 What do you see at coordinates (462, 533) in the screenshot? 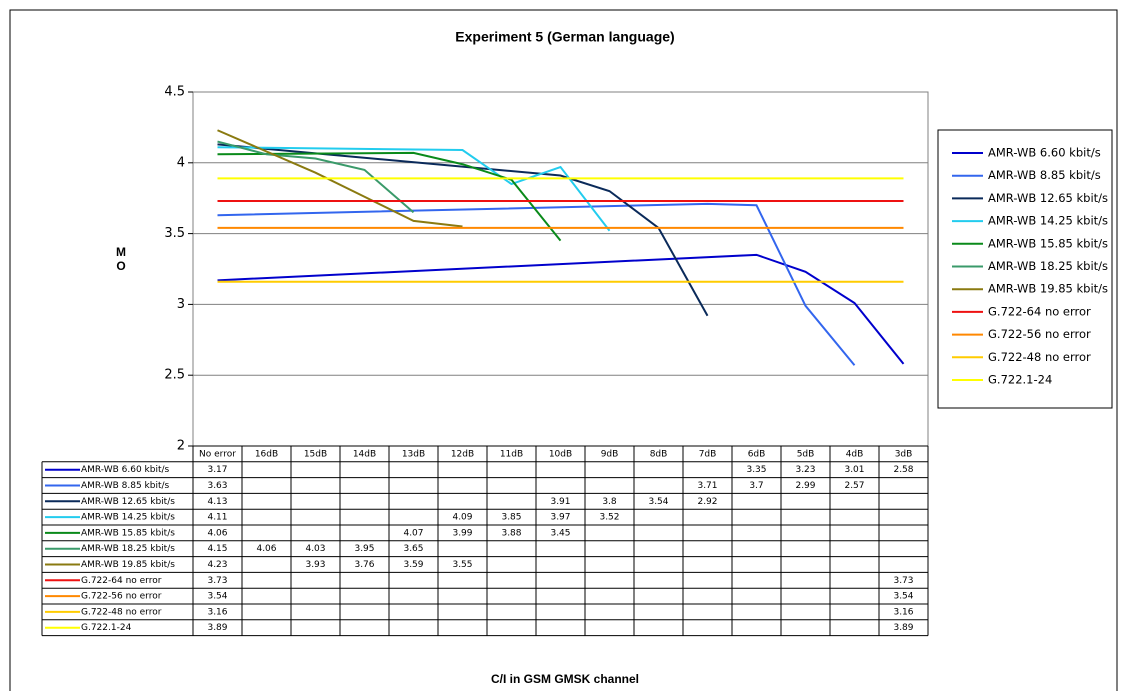
I see `table-value: 3.99` at bounding box center [462, 533].